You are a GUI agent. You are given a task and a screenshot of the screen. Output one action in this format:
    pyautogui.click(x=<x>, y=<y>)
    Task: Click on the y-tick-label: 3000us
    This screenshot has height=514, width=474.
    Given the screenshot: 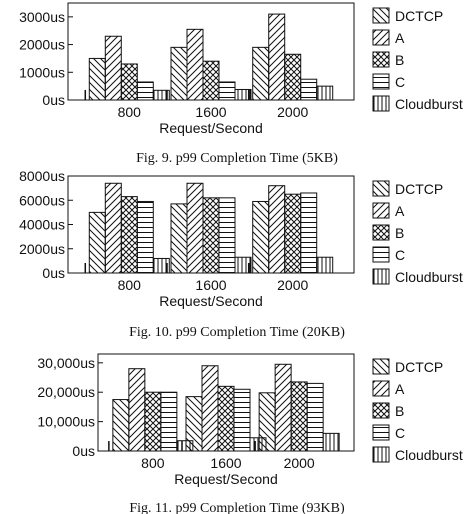 What is the action you would take?
    pyautogui.click(x=42, y=17)
    